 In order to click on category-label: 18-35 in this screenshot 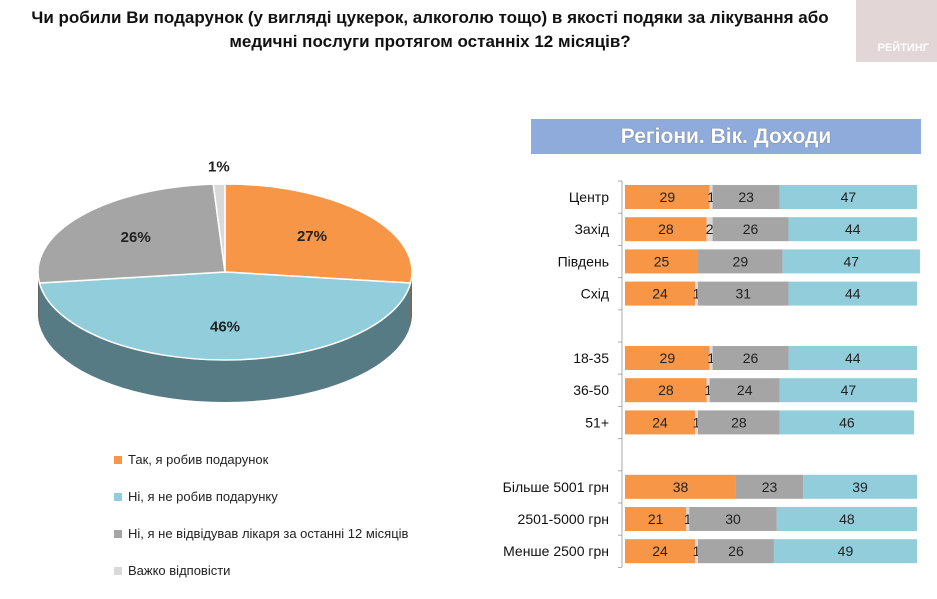, I will do `click(591, 358)`.